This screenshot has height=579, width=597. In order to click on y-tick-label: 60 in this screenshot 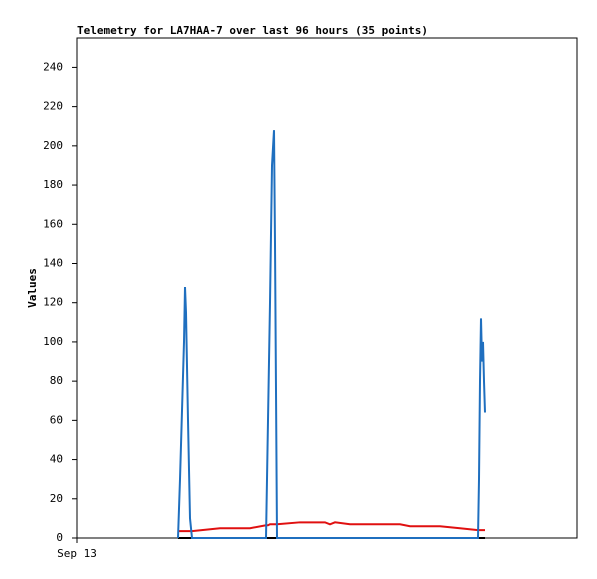, I will do `click(56, 419)`.